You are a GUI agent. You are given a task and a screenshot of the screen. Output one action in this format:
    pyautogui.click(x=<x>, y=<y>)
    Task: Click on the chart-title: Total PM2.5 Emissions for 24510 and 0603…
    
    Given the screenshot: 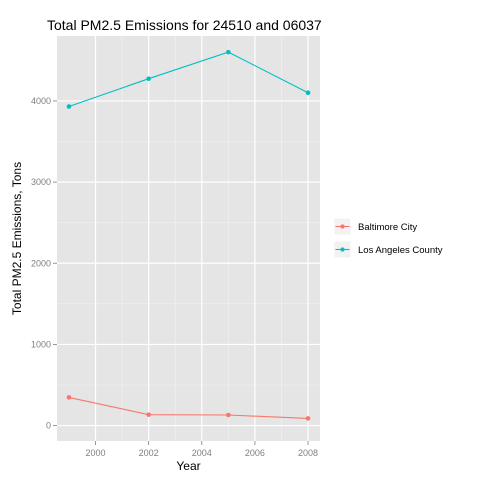 What is the action you would take?
    pyautogui.click(x=184, y=25)
    